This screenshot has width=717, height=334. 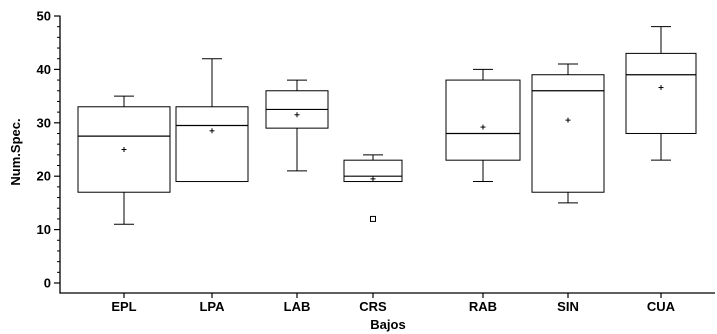 What do you see at coordinates (47, 283) in the screenshot?
I see `y-tick-label: 0` at bounding box center [47, 283].